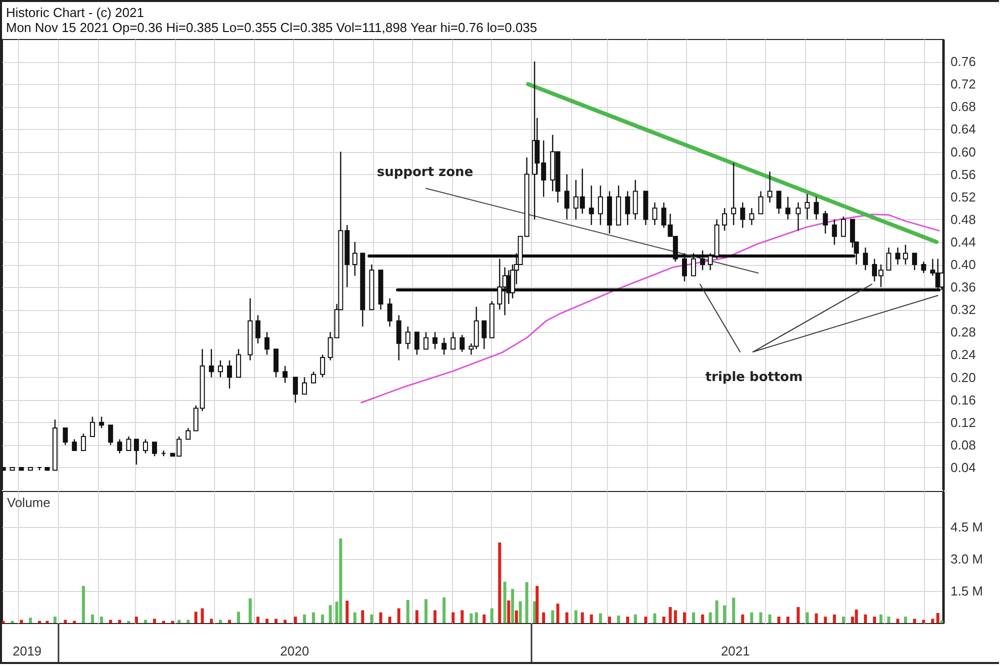  What do you see at coordinates (963, 264) in the screenshot?
I see `y-tick-label: 0.40` at bounding box center [963, 264].